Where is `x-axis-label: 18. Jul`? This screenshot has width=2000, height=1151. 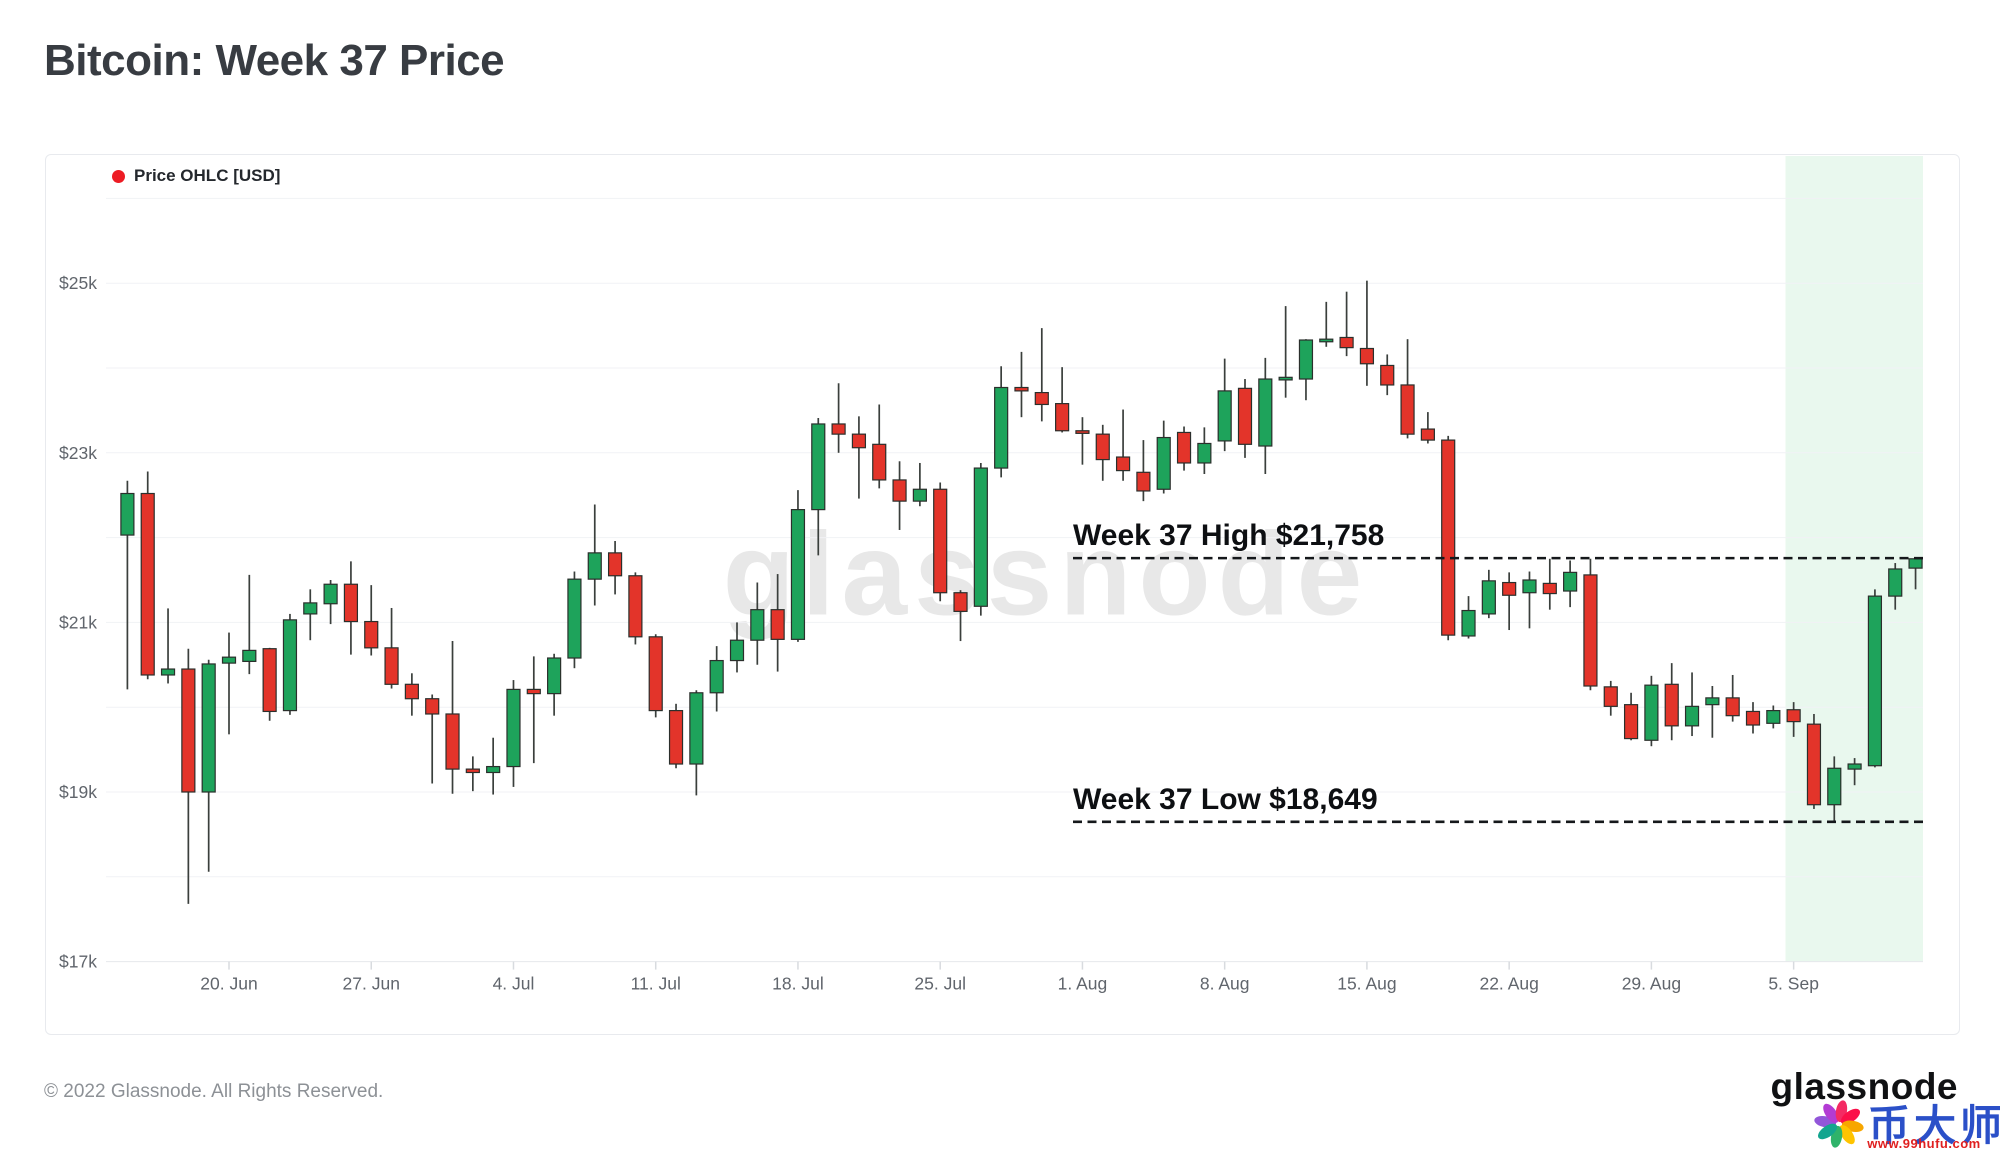 x-axis-label: 18. Jul is located at coordinates (798, 984).